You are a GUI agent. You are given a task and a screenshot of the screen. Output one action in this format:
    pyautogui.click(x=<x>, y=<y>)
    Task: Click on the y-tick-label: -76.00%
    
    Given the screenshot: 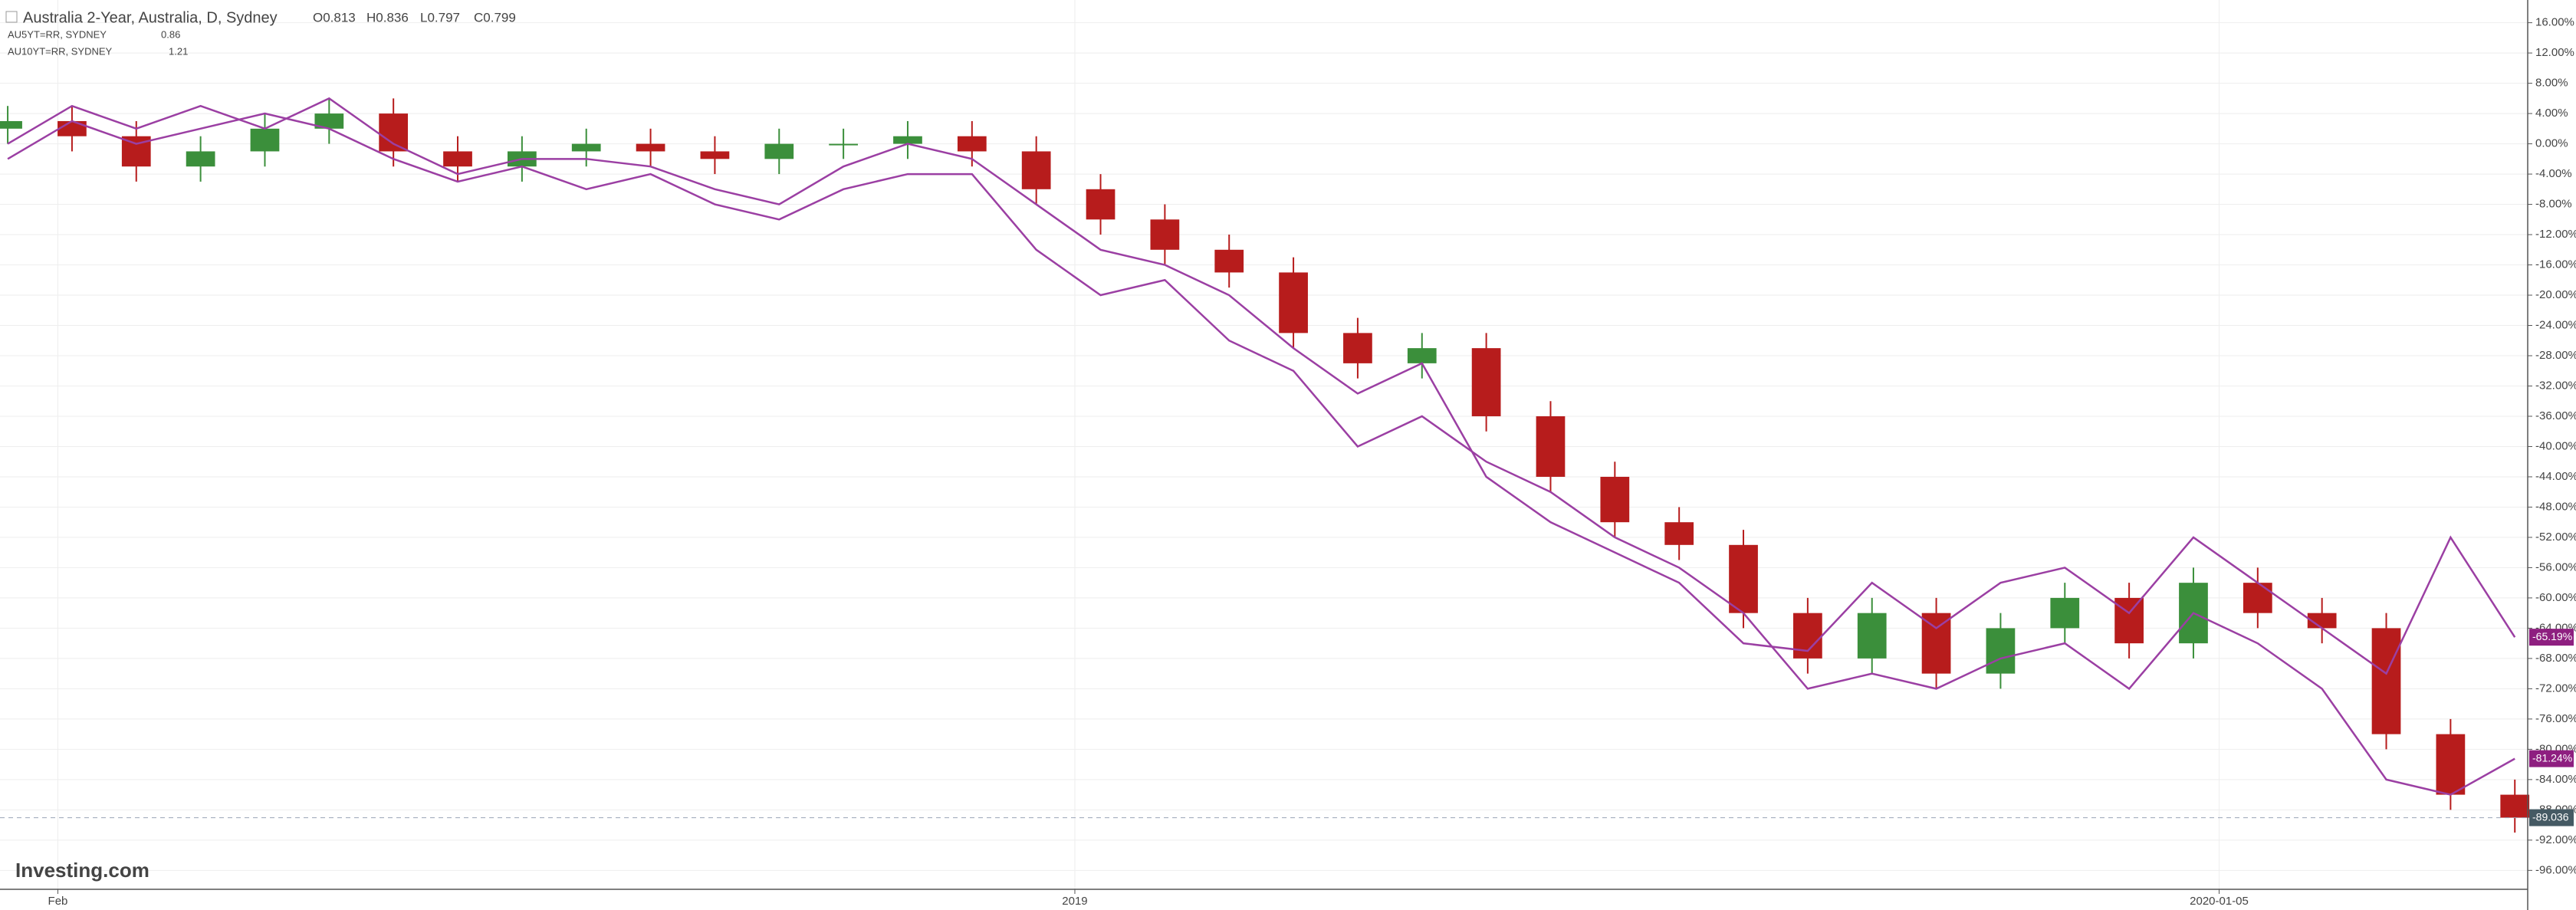 What is the action you would take?
    pyautogui.click(x=2556, y=719)
    